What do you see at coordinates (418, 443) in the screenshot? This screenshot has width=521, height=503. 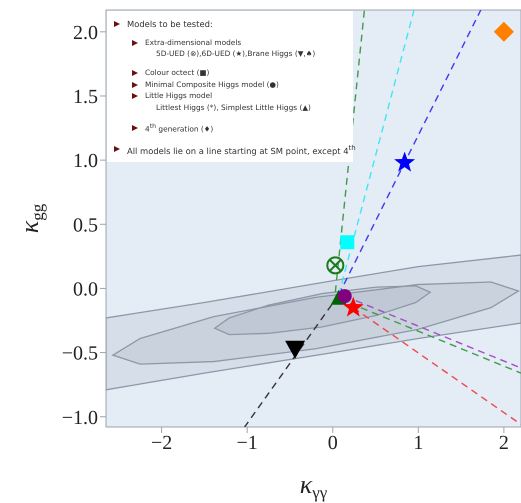 I see `x-tick-label: 1` at bounding box center [418, 443].